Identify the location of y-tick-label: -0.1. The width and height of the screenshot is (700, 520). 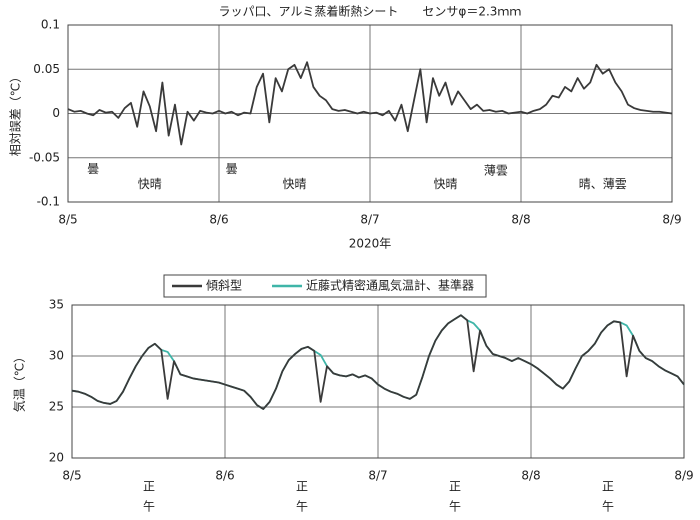
(48, 202).